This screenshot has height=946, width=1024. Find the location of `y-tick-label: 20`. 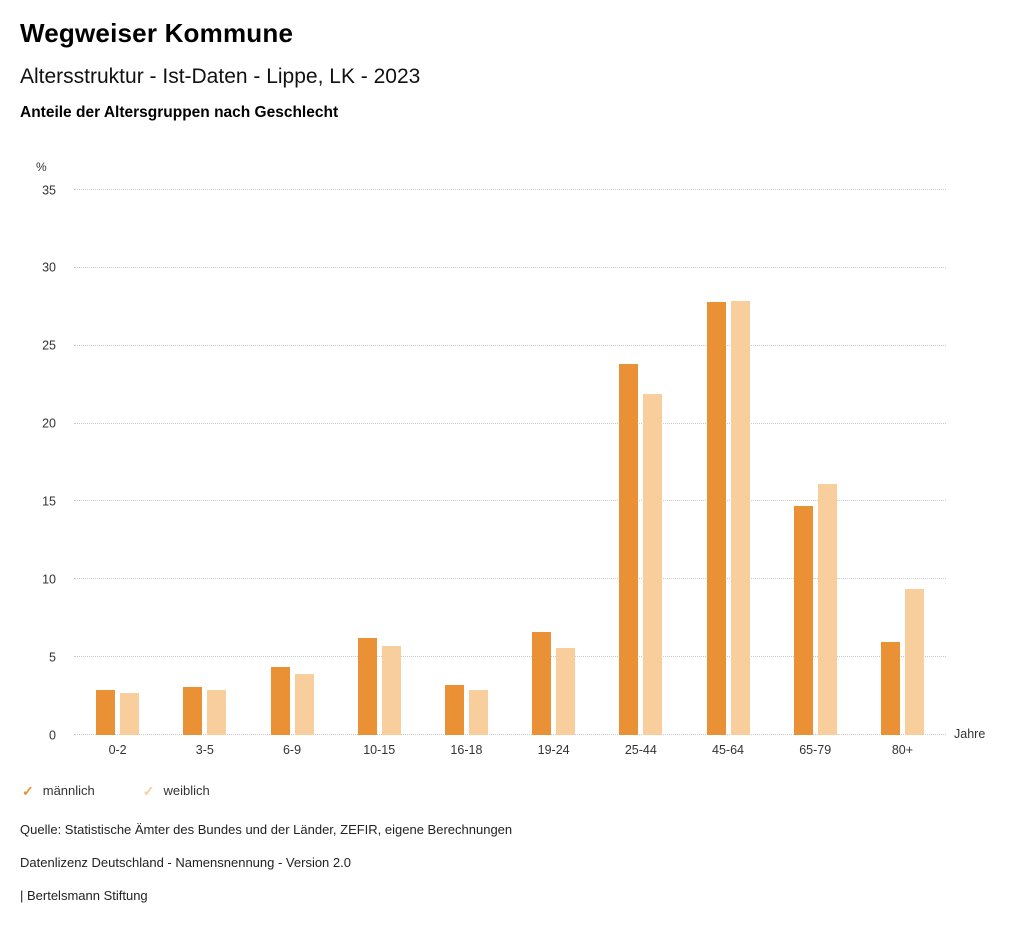

y-tick-label: 20 is located at coordinates (49, 423).